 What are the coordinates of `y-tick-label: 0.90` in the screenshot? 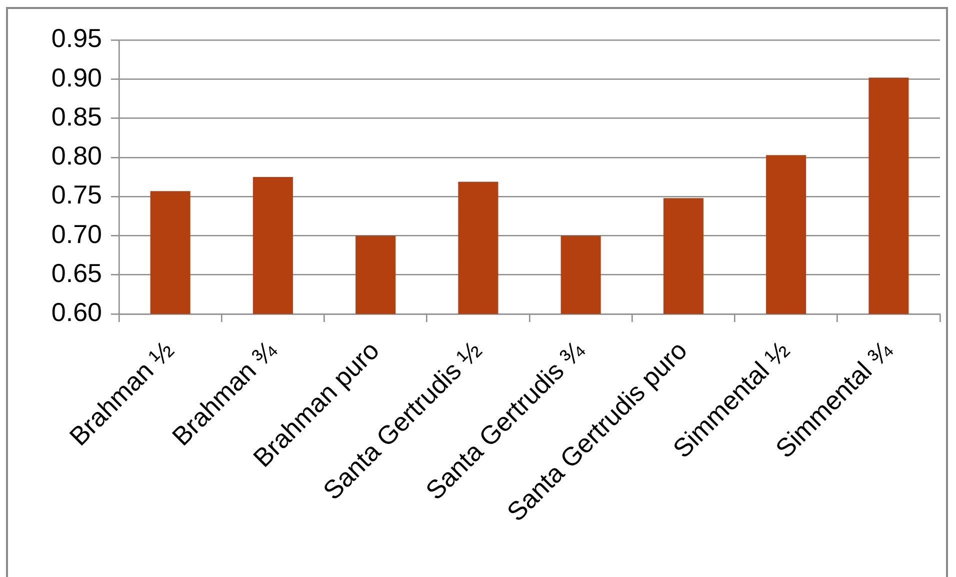 It's located at (76, 77).